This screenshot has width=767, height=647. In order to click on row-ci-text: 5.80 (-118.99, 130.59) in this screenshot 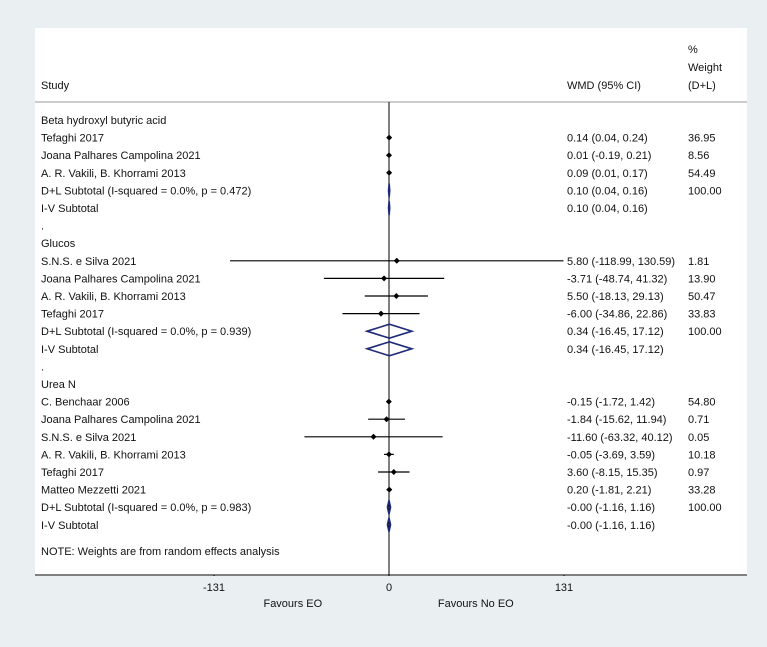, I will do `click(621, 262)`.